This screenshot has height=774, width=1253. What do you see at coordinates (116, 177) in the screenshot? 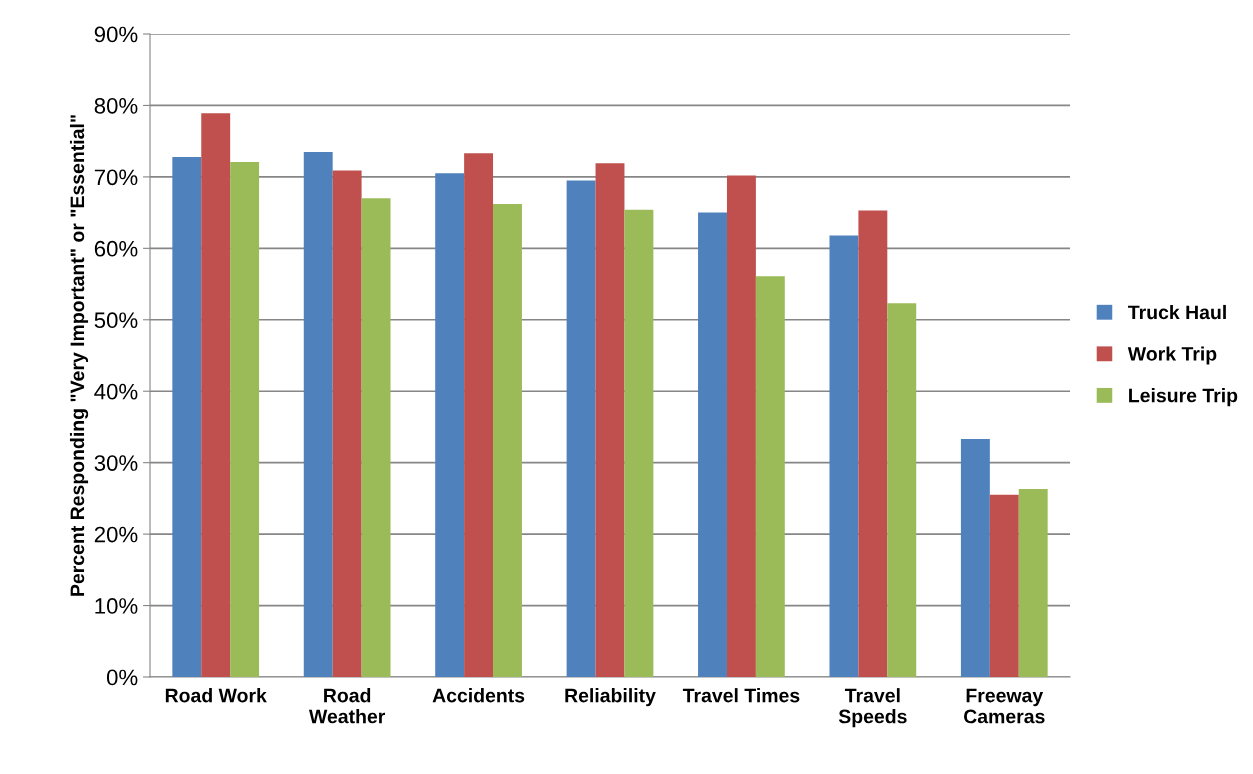
I see `y-tick-label: 70%` at bounding box center [116, 177].